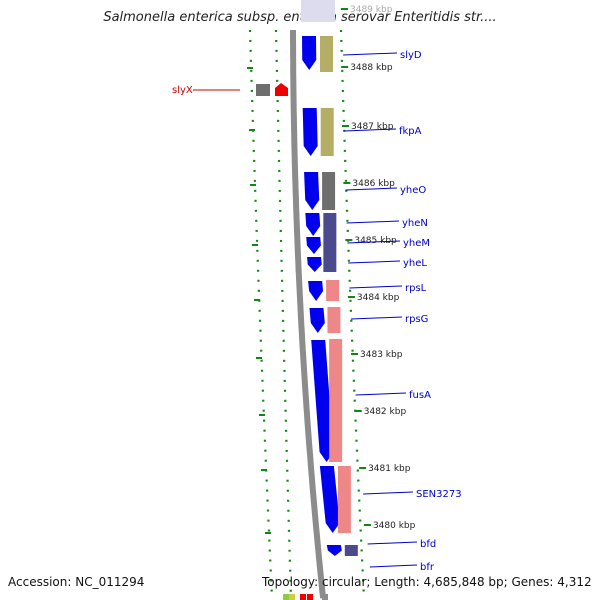 The height and width of the screenshot is (600, 600). Describe the element at coordinates (308, 314) in the screenshot. I see `chromosome-backbone` at that location.